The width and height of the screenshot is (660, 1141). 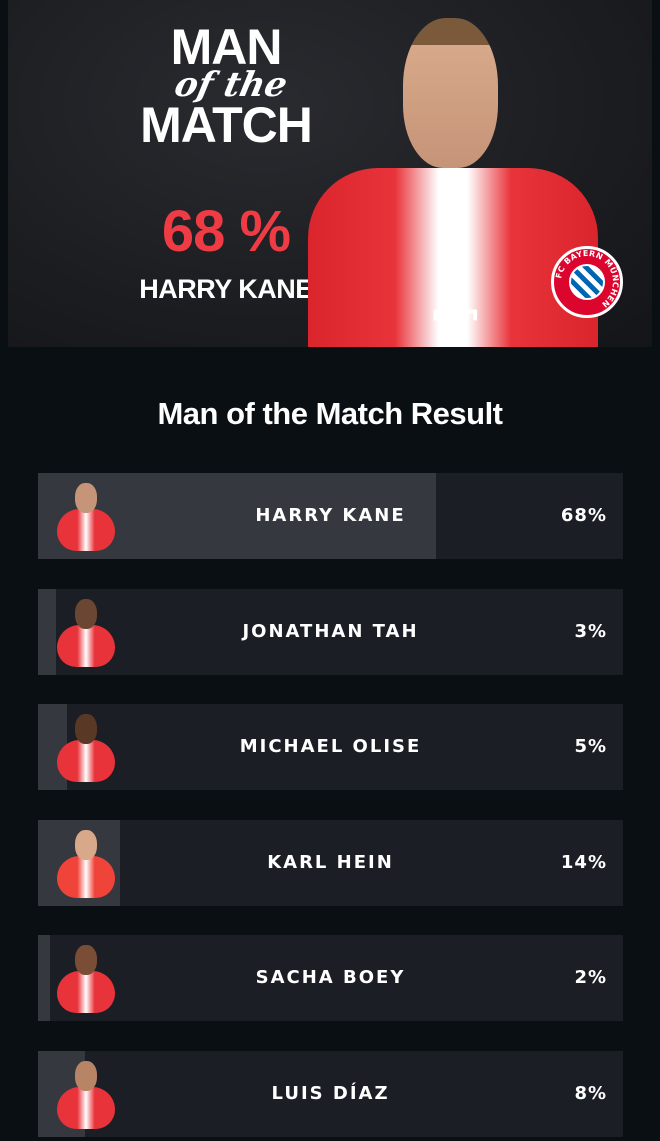 I want to click on player-percent: 3%, so click(x=590, y=631).